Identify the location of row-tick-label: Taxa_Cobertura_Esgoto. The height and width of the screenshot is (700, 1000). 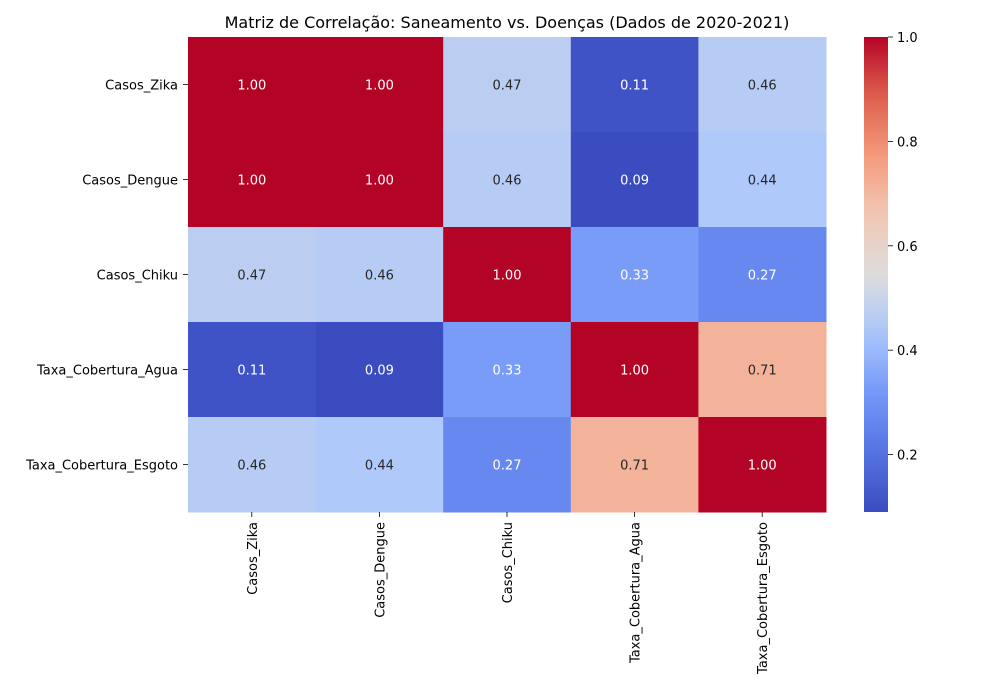
(101, 466).